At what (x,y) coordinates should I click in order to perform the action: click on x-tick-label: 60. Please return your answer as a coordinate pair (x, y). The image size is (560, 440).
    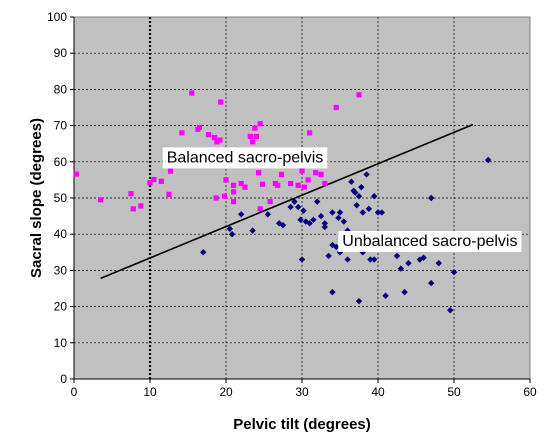
    Looking at the image, I should click on (530, 392).